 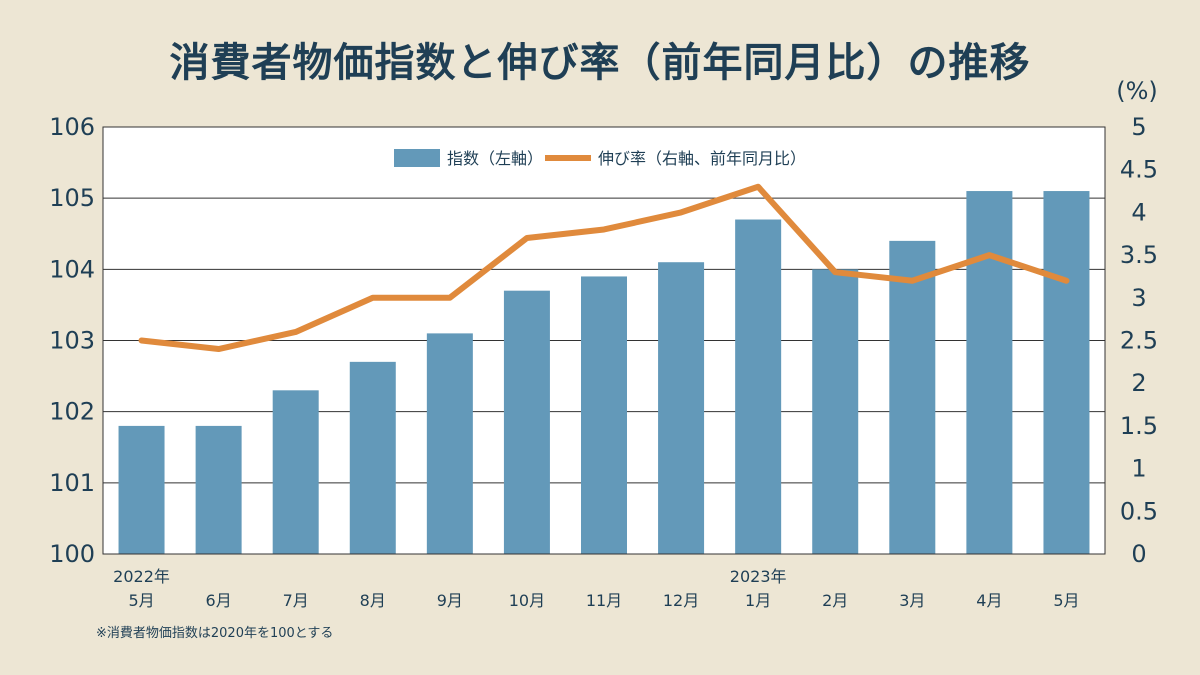 I want to click on right-axis-tick-label: 5, so click(x=1138, y=127).